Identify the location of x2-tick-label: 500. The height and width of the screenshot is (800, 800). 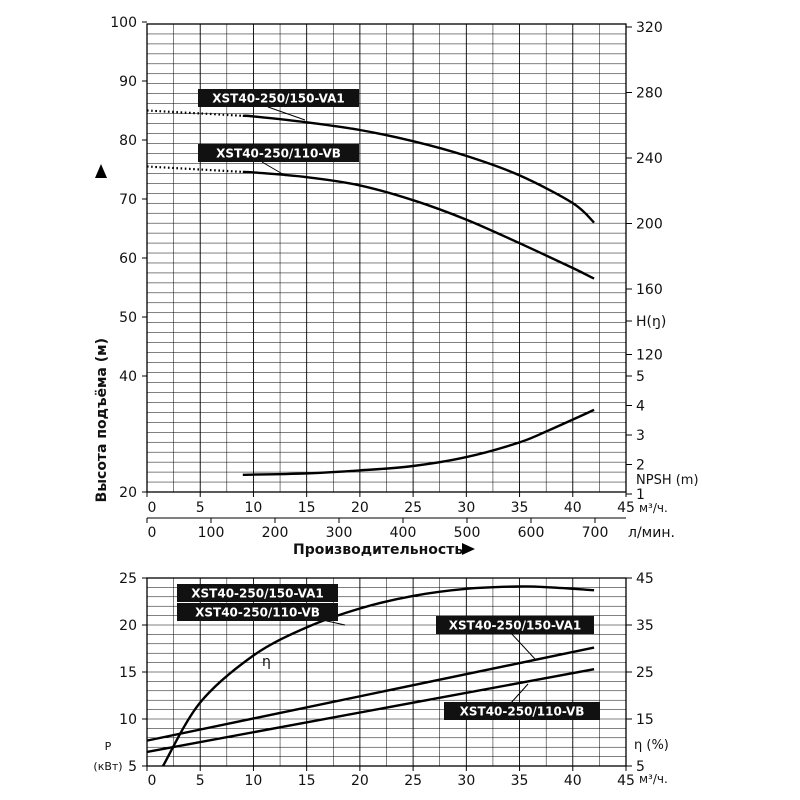
(467, 533).